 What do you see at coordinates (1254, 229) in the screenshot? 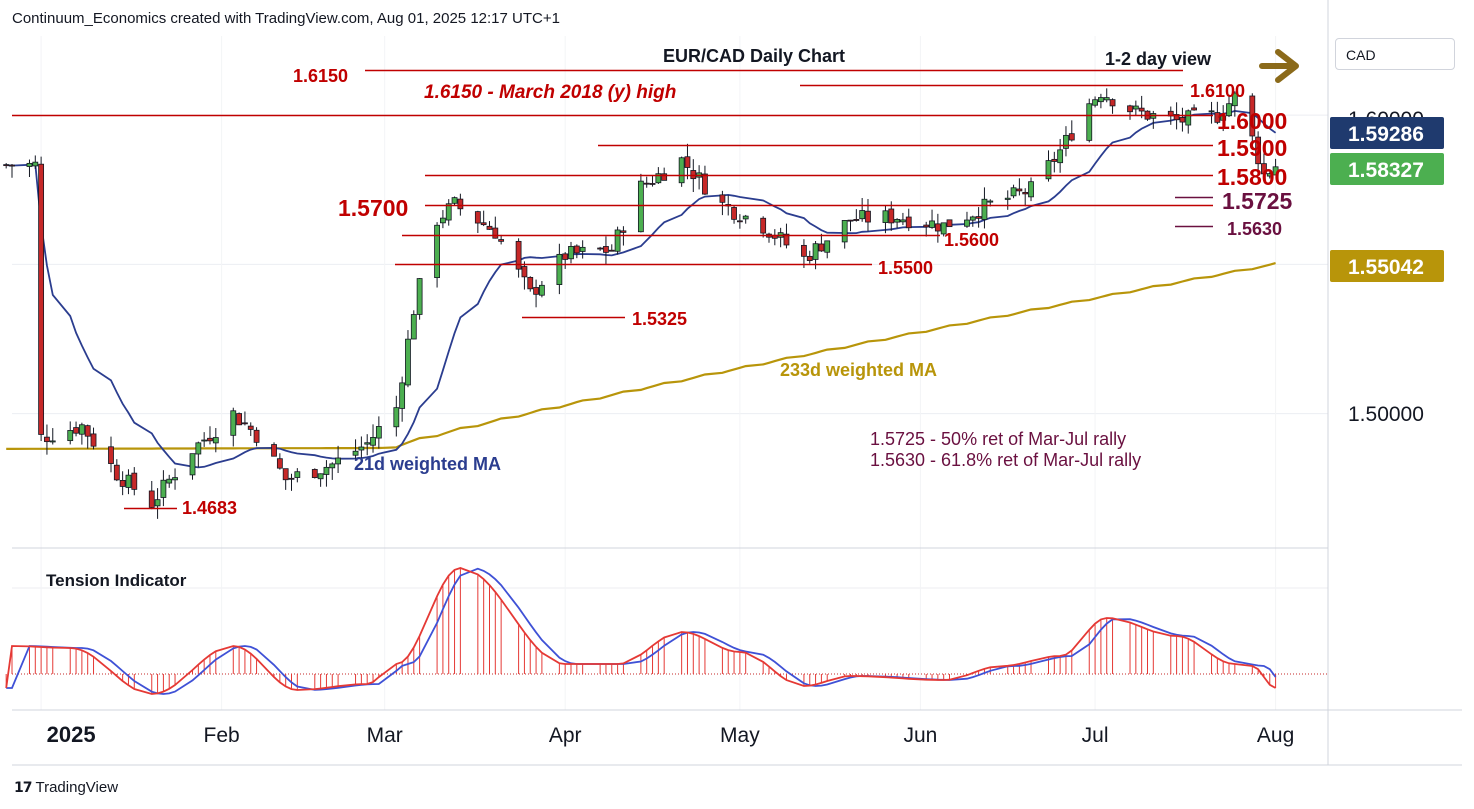
I see `level-label-15630: 1.5630` at bounding box center [1254, 229].